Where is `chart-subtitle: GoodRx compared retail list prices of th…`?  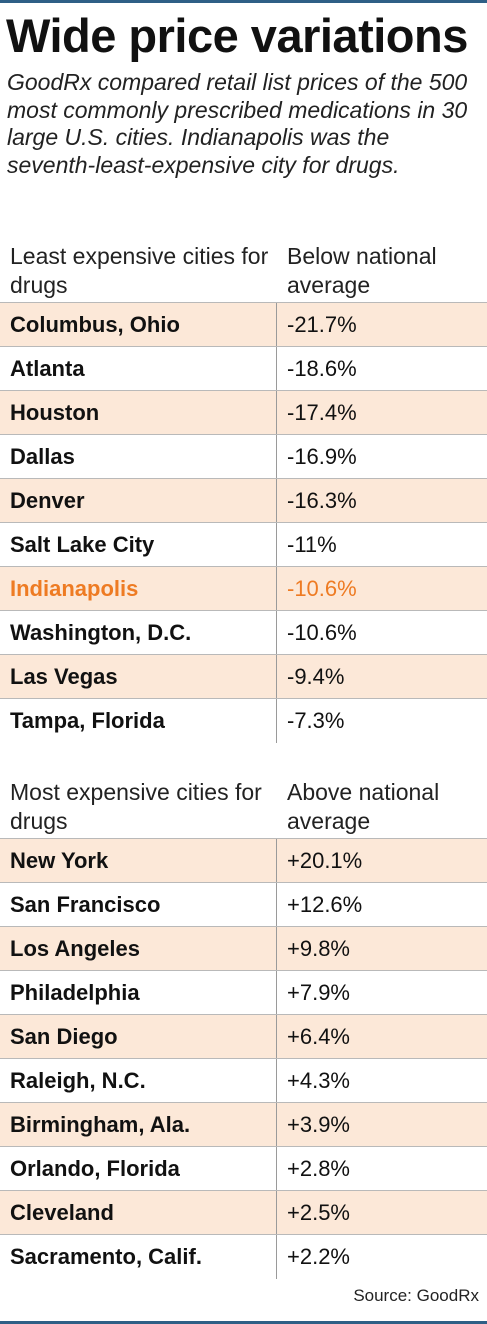 chart-subtitle: GoodRx compared retail list prices of th… is located at coordinates (237, 123).